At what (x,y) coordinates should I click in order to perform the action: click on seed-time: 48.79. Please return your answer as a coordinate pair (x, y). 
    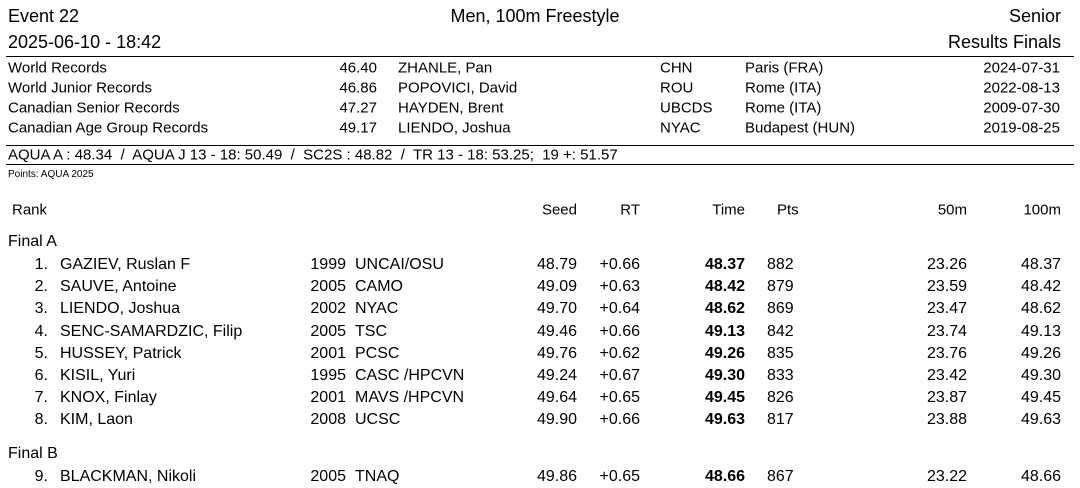
    Looking at the image, I should click on (556, 264).